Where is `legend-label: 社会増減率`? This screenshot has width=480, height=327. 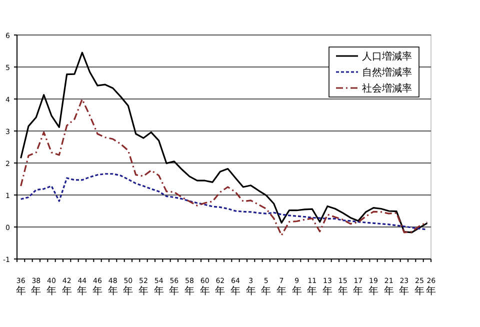
legend-label: 社会増減率 is located at coordinates (387, 88).